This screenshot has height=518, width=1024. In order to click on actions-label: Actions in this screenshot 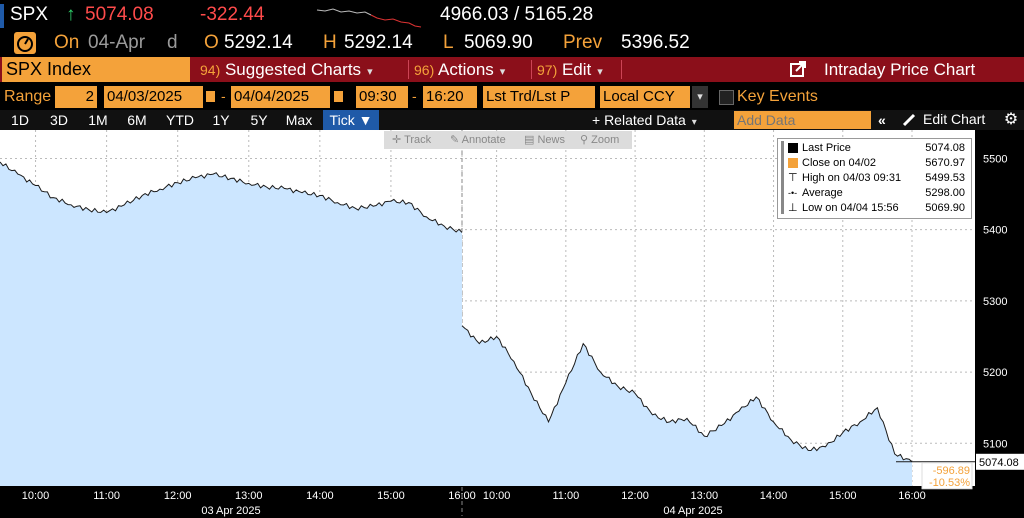, I will do `click(466, 69)`.